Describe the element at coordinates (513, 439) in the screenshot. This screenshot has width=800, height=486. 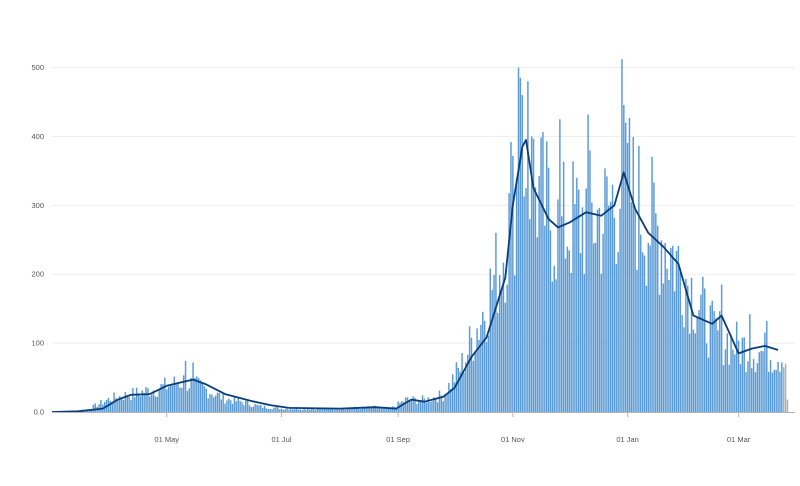
I see `x-tick-label: 01 Nov` at that location.